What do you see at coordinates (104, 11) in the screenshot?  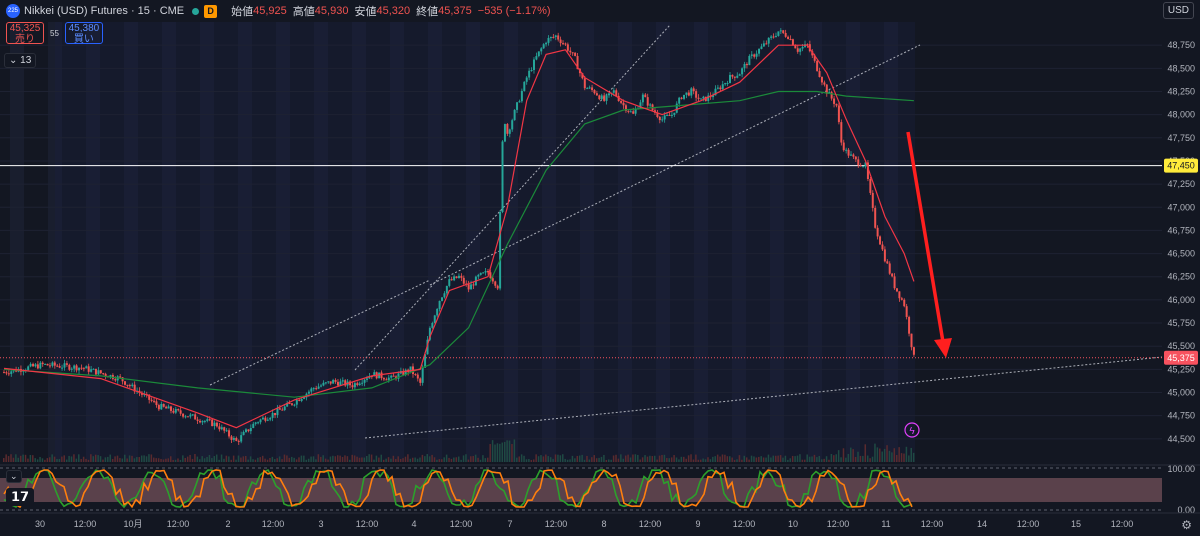 I see `symbol-title: Nikkei (USD) Futures · 15 · CME` at bounding box center [104, 11].